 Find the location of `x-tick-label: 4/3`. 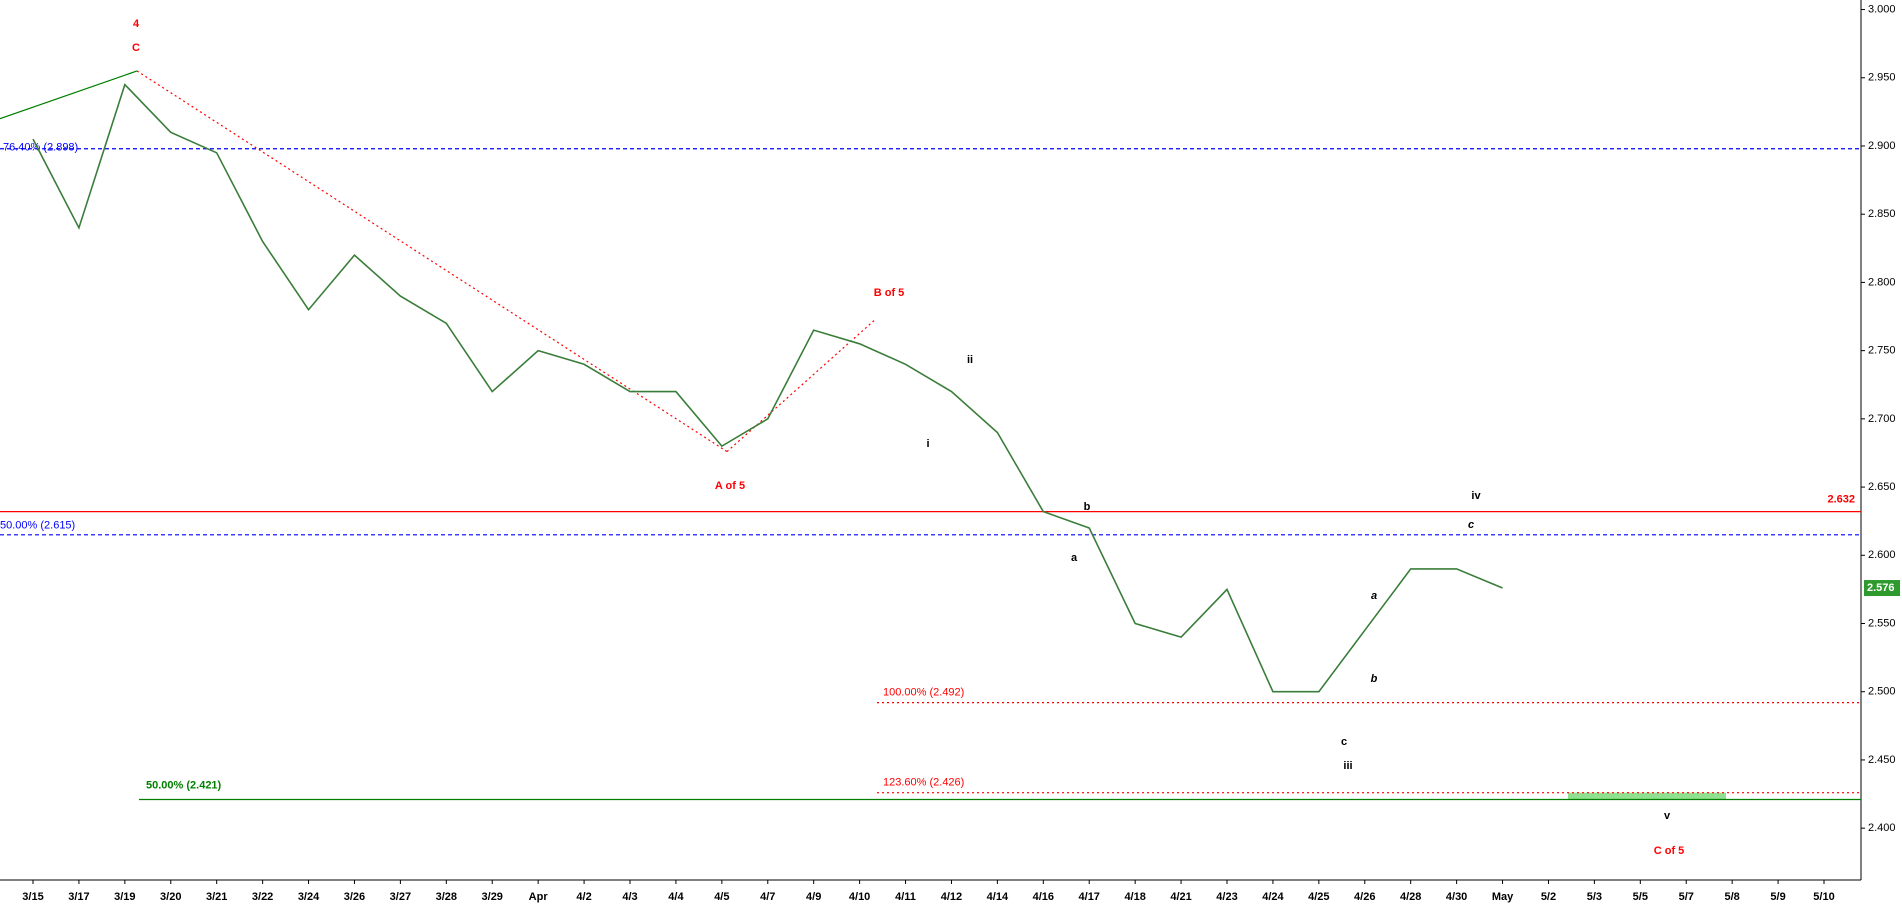

x-tick-label: 4/3 is located at coordinates (629, 897).